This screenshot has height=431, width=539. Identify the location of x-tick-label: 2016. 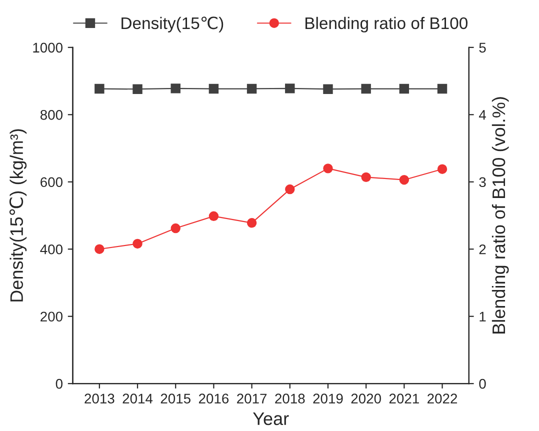
(213, 399).